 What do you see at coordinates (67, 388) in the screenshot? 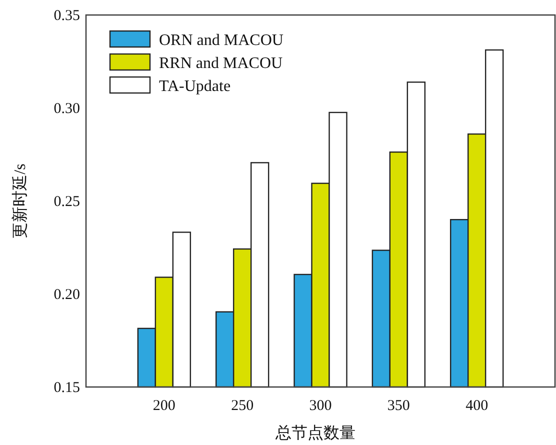
I see `y-tick-label: 0.15` at bounding box center [67, 388].